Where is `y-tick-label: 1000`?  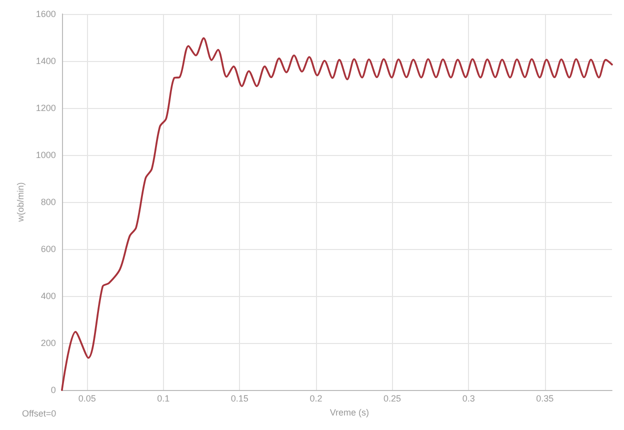
y-tick-label: 1000 is located at coordinates (46, 155).